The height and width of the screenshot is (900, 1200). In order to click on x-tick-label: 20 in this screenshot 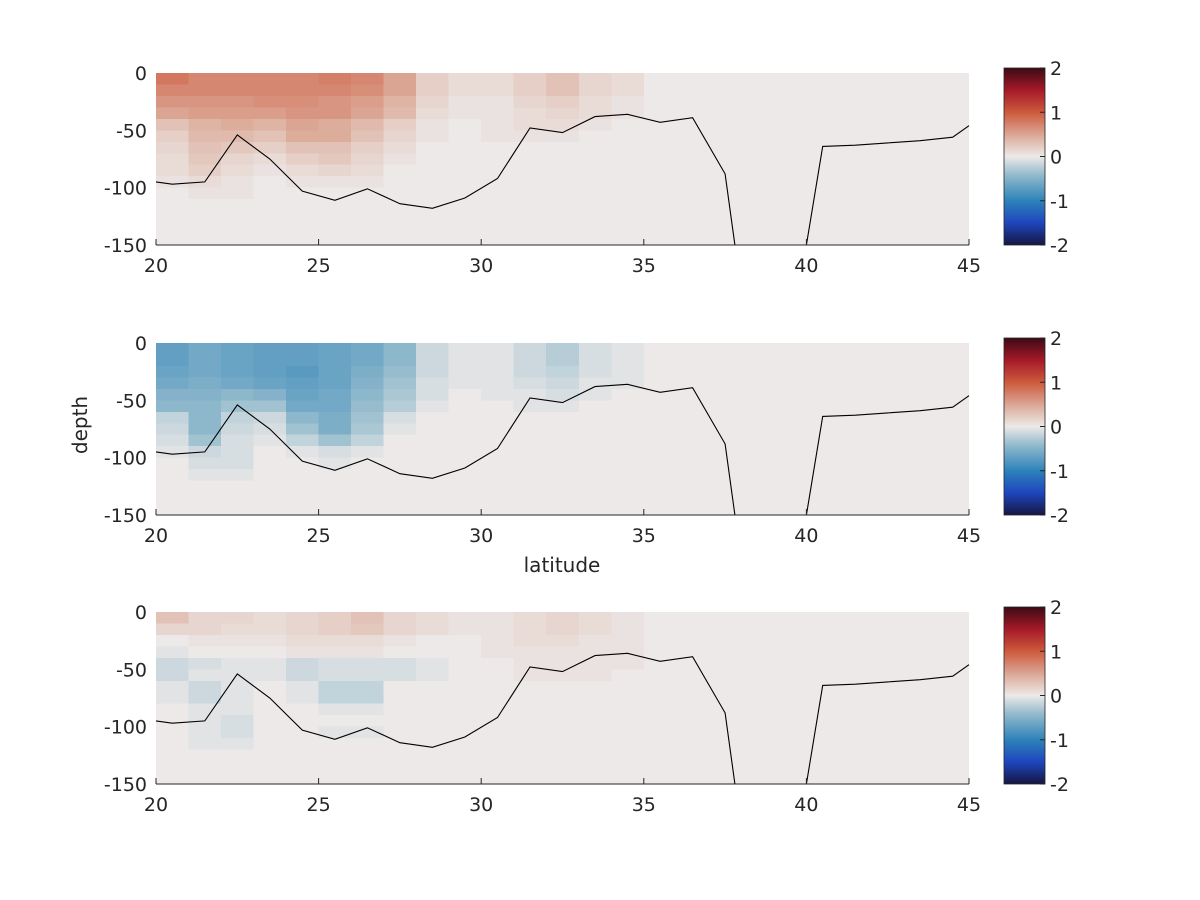, I will do `click(156, 266)`.